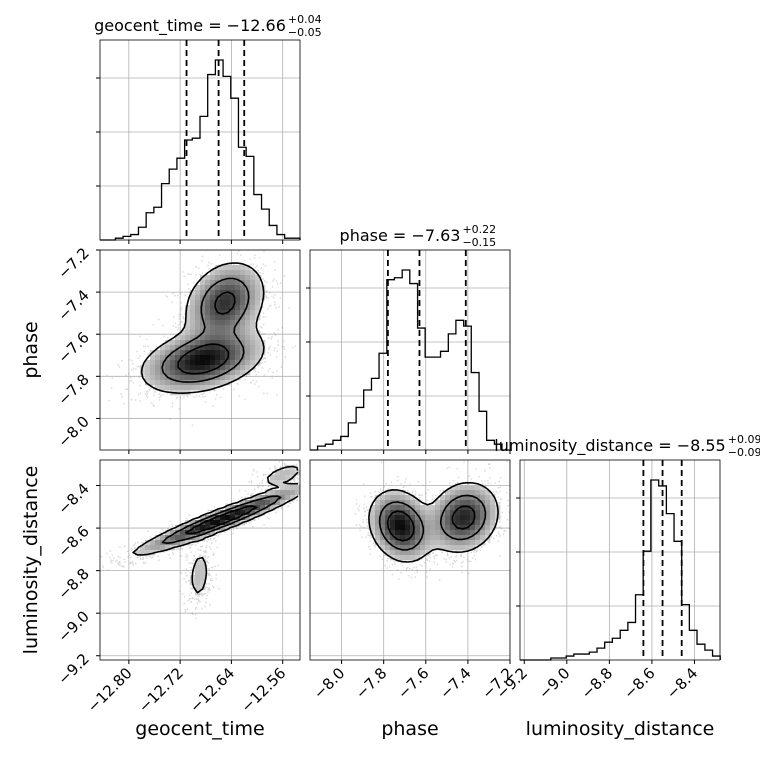  I want to click on tick-label-x-luminosity_distance: −9.0, so click(554, 683).